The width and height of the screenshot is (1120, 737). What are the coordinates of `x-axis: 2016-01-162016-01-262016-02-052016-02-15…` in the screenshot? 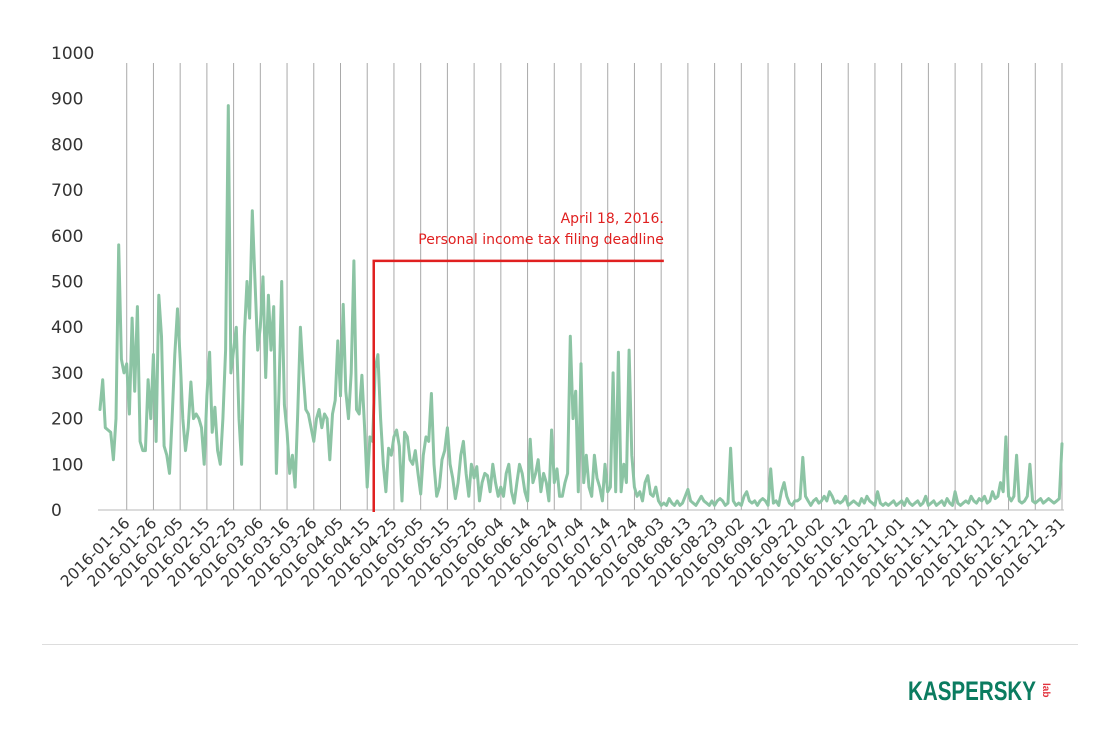 It's located at (563, 552).